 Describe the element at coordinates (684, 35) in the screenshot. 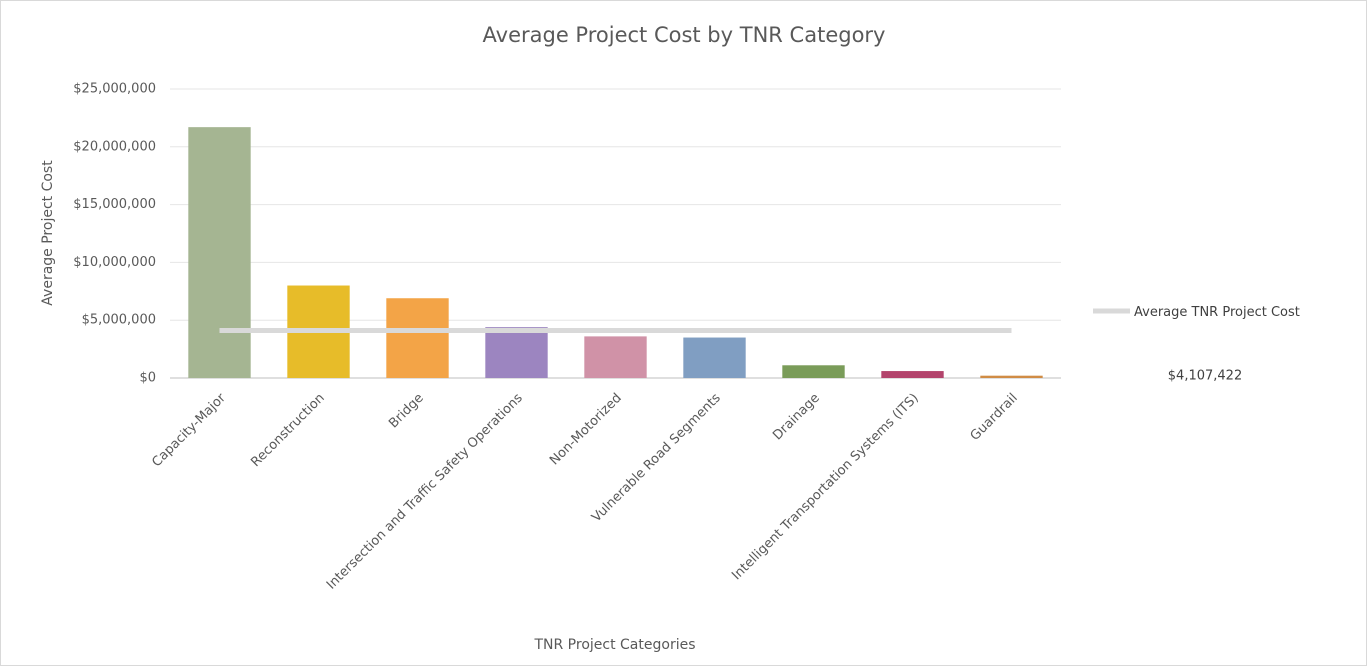

I see `chart-title: Average Project Cost by TNR Category` at that location.